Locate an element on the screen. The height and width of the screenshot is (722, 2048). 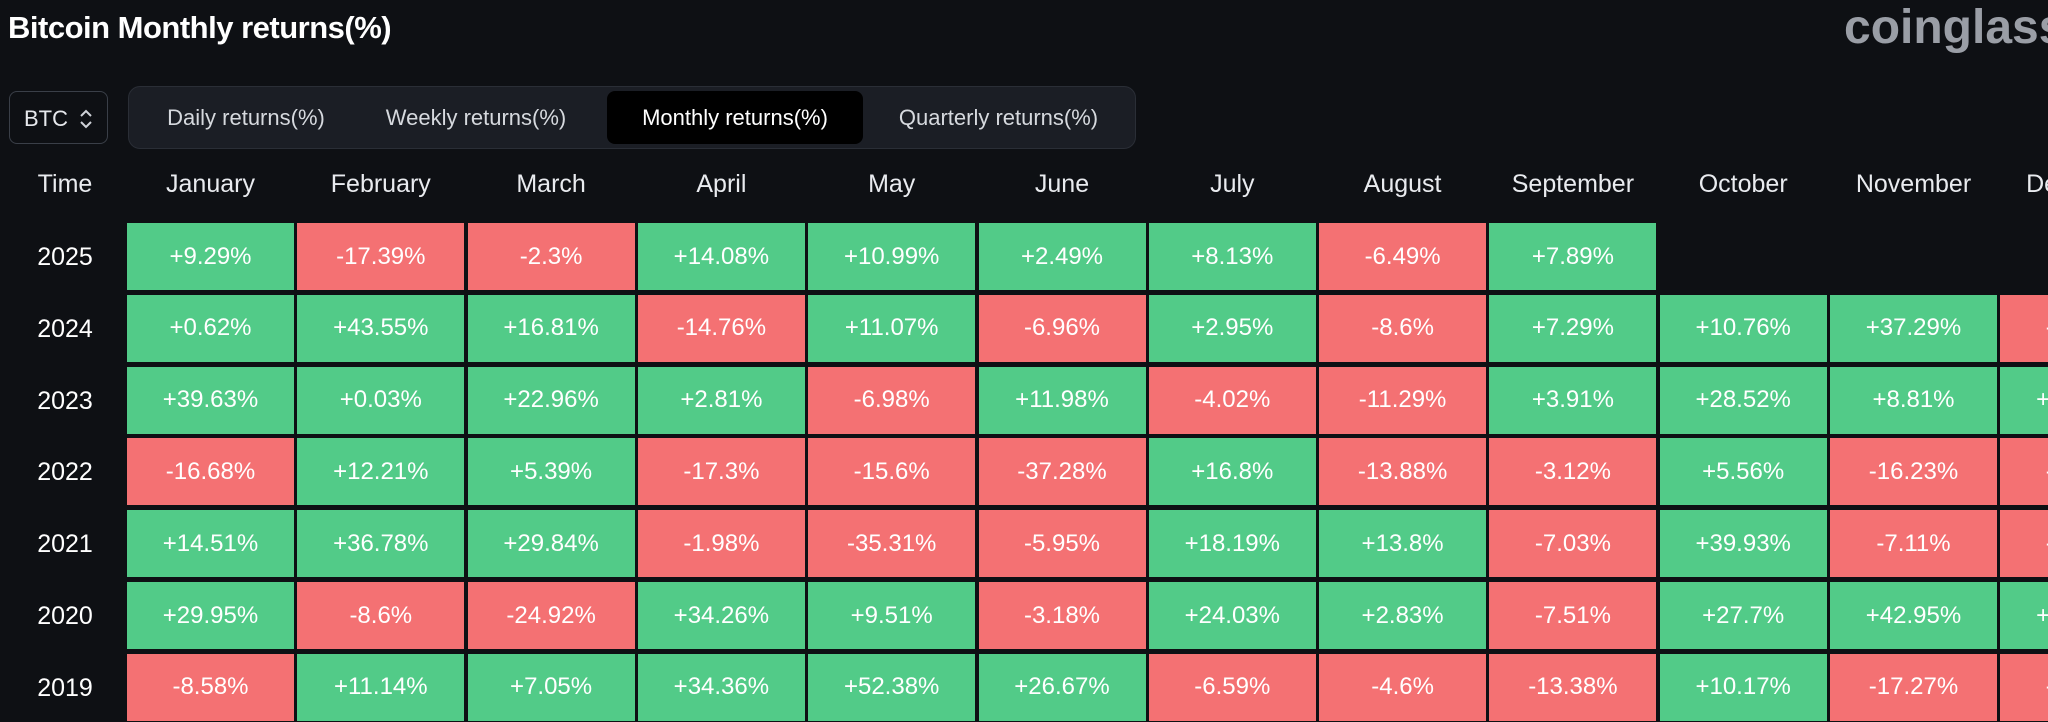
positive-return-cell: +39.63% is located at coordinates (210, 400).